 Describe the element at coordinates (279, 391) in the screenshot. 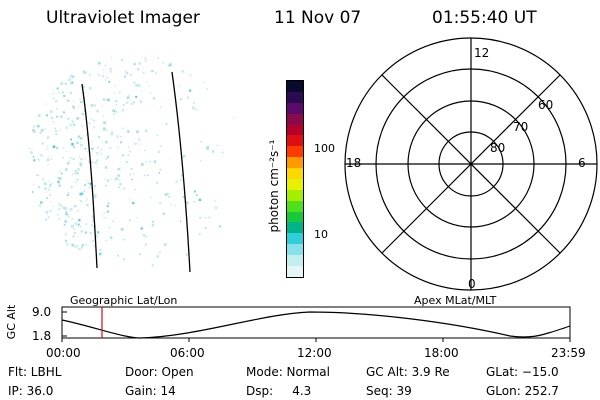

I see `status-dsp: Dsp: 4.3` at that location.